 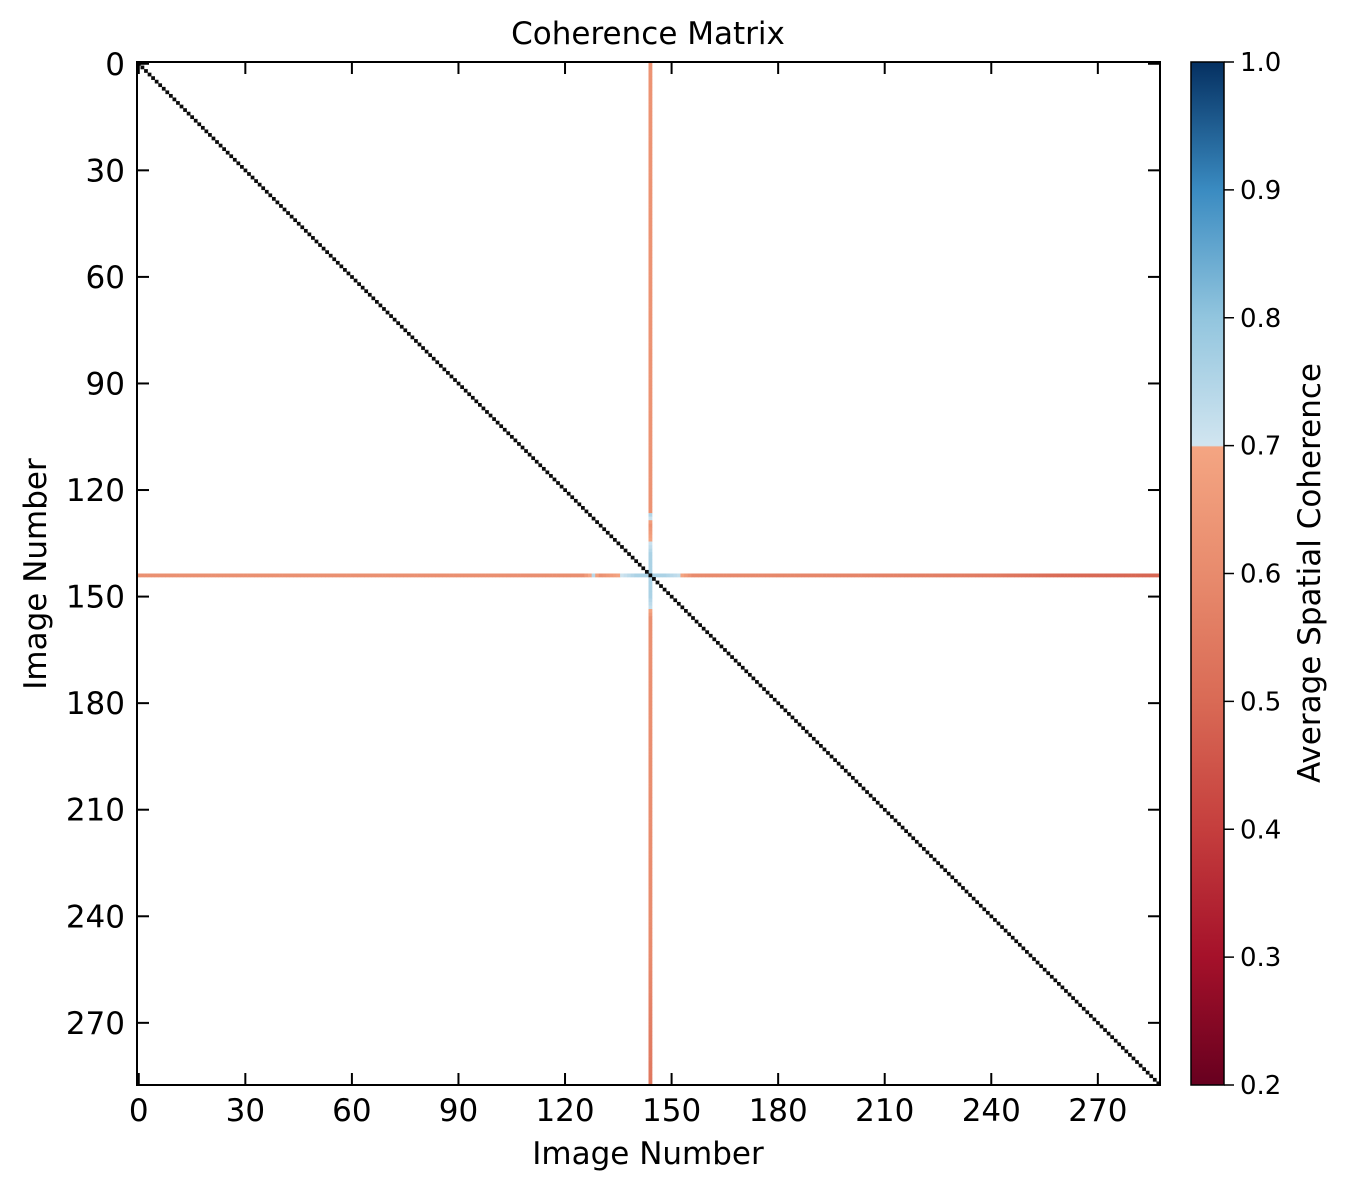 What do you see at coordinates (95, 704) in the screenshot?
I see `y-tick-label: 180` at bounding box center [95, 704].